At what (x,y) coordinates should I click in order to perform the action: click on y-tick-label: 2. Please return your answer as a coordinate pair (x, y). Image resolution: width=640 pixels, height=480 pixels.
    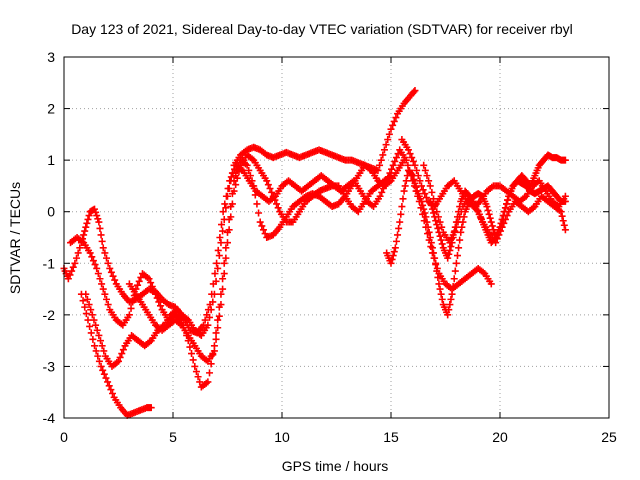
    Looking at the image, I should click on (51, 109).